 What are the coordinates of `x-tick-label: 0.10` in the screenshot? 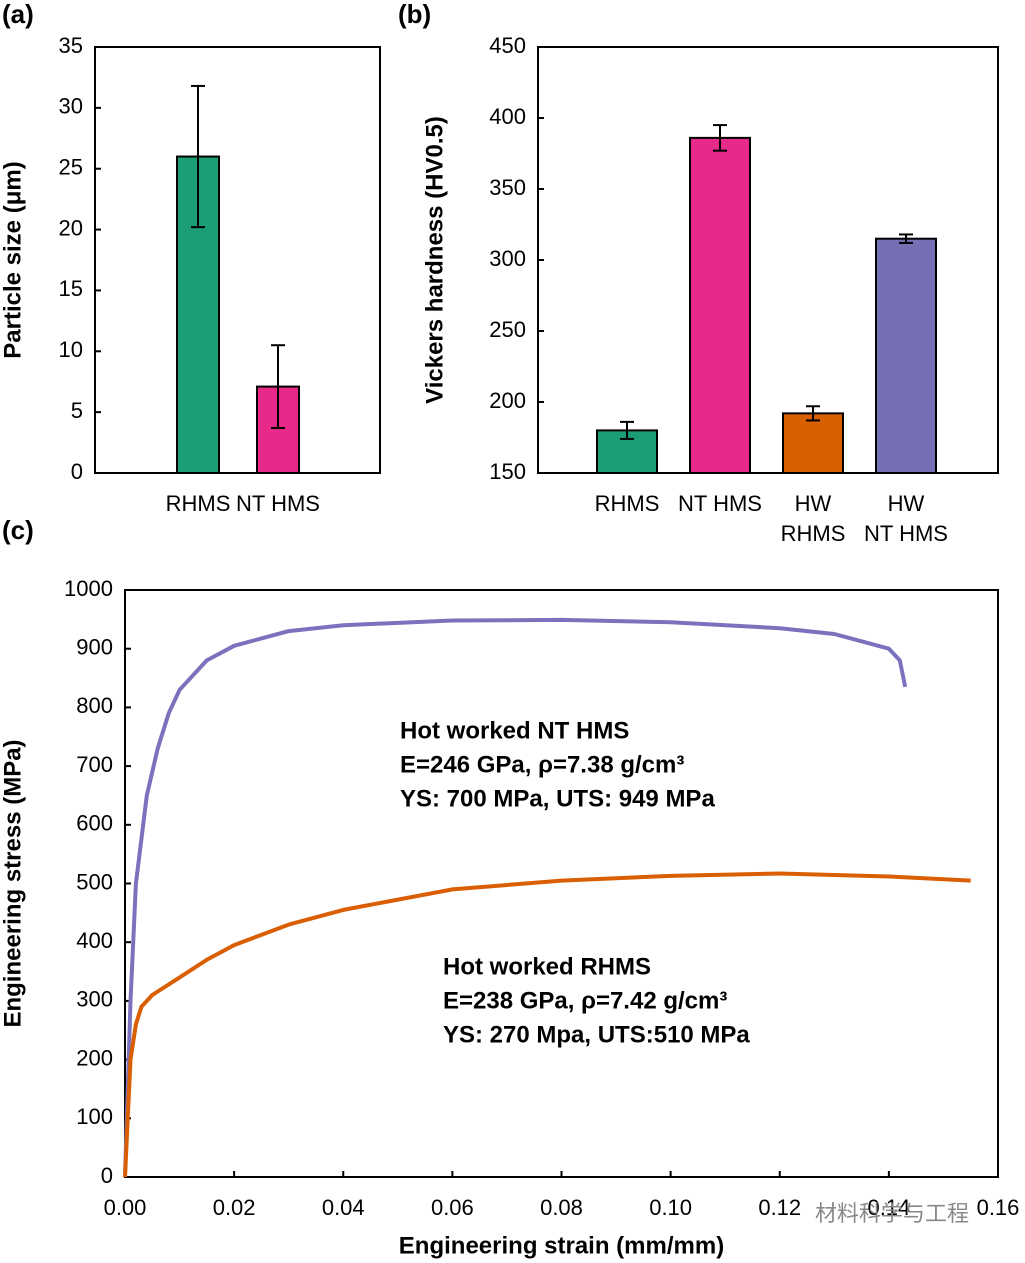 It's located at (670, 1207).